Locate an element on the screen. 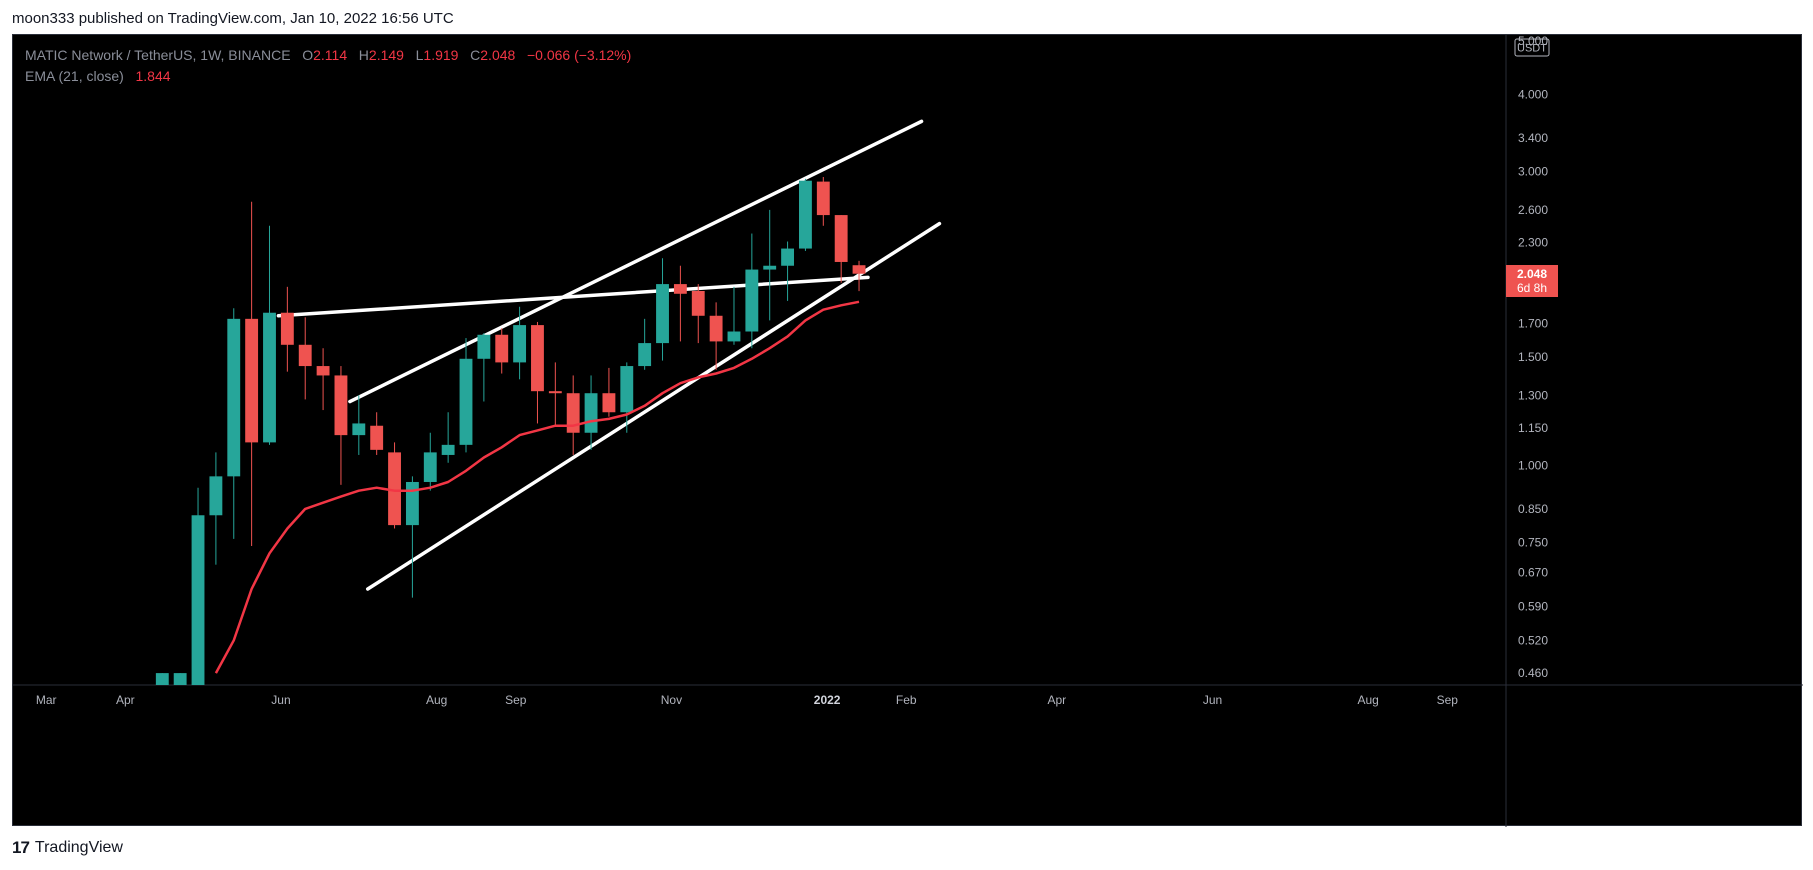  high-label: H is located at coordinates (363, 55).